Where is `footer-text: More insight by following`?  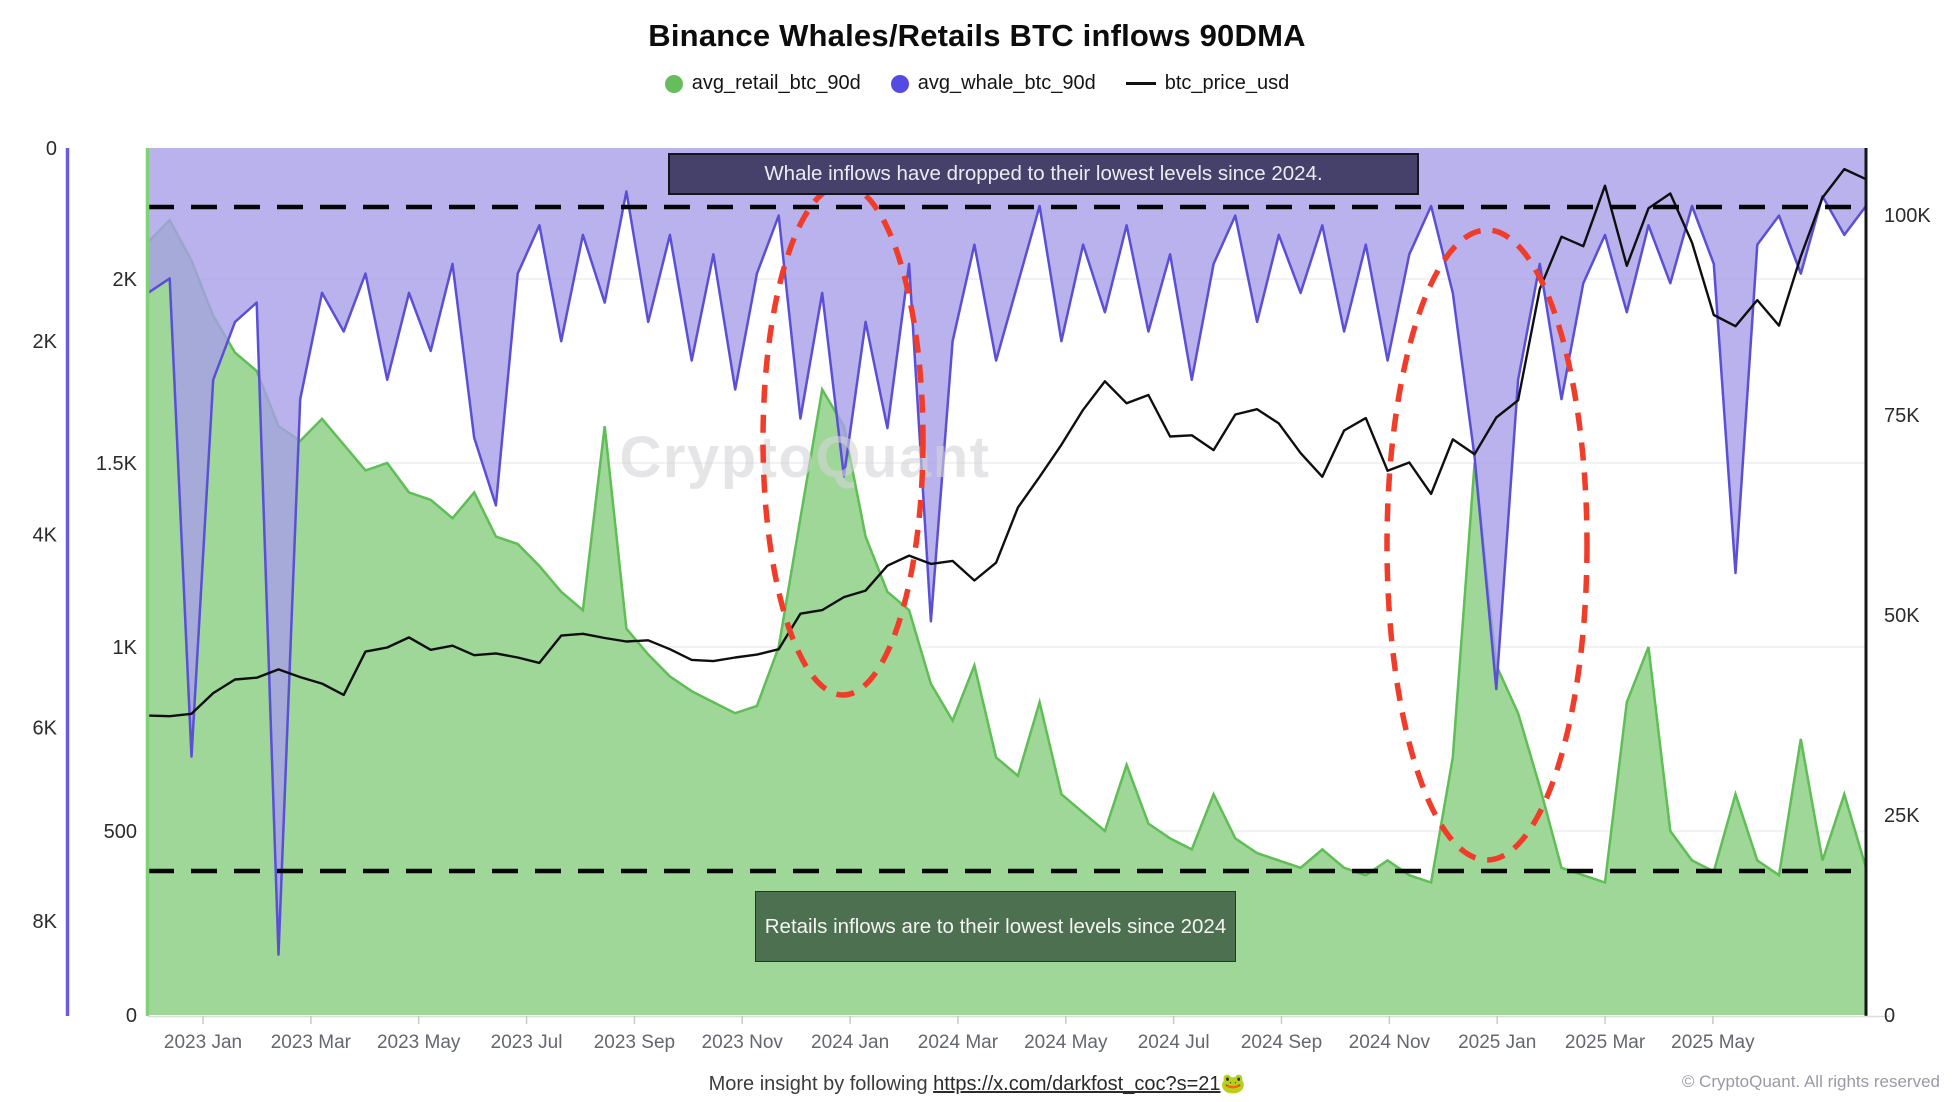
footer-text: More insight by following is located at coordinates (821, 1084).